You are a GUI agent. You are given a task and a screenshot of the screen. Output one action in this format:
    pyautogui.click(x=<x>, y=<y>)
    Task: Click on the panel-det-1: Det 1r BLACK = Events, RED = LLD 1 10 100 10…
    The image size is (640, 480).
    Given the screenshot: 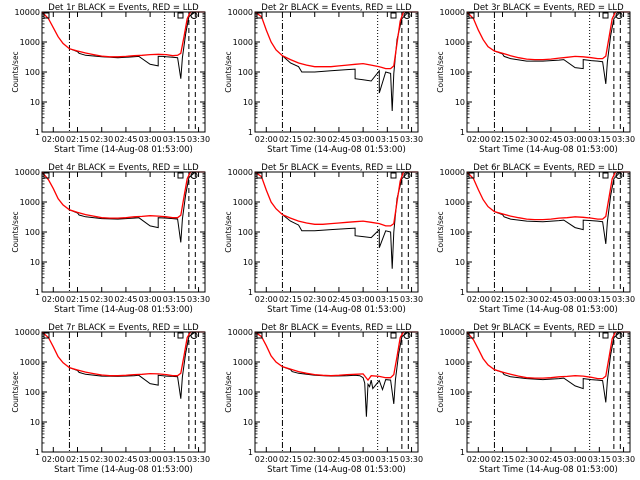 What is the action you would take?
    pyautogui.click(x=110, y=79)
    